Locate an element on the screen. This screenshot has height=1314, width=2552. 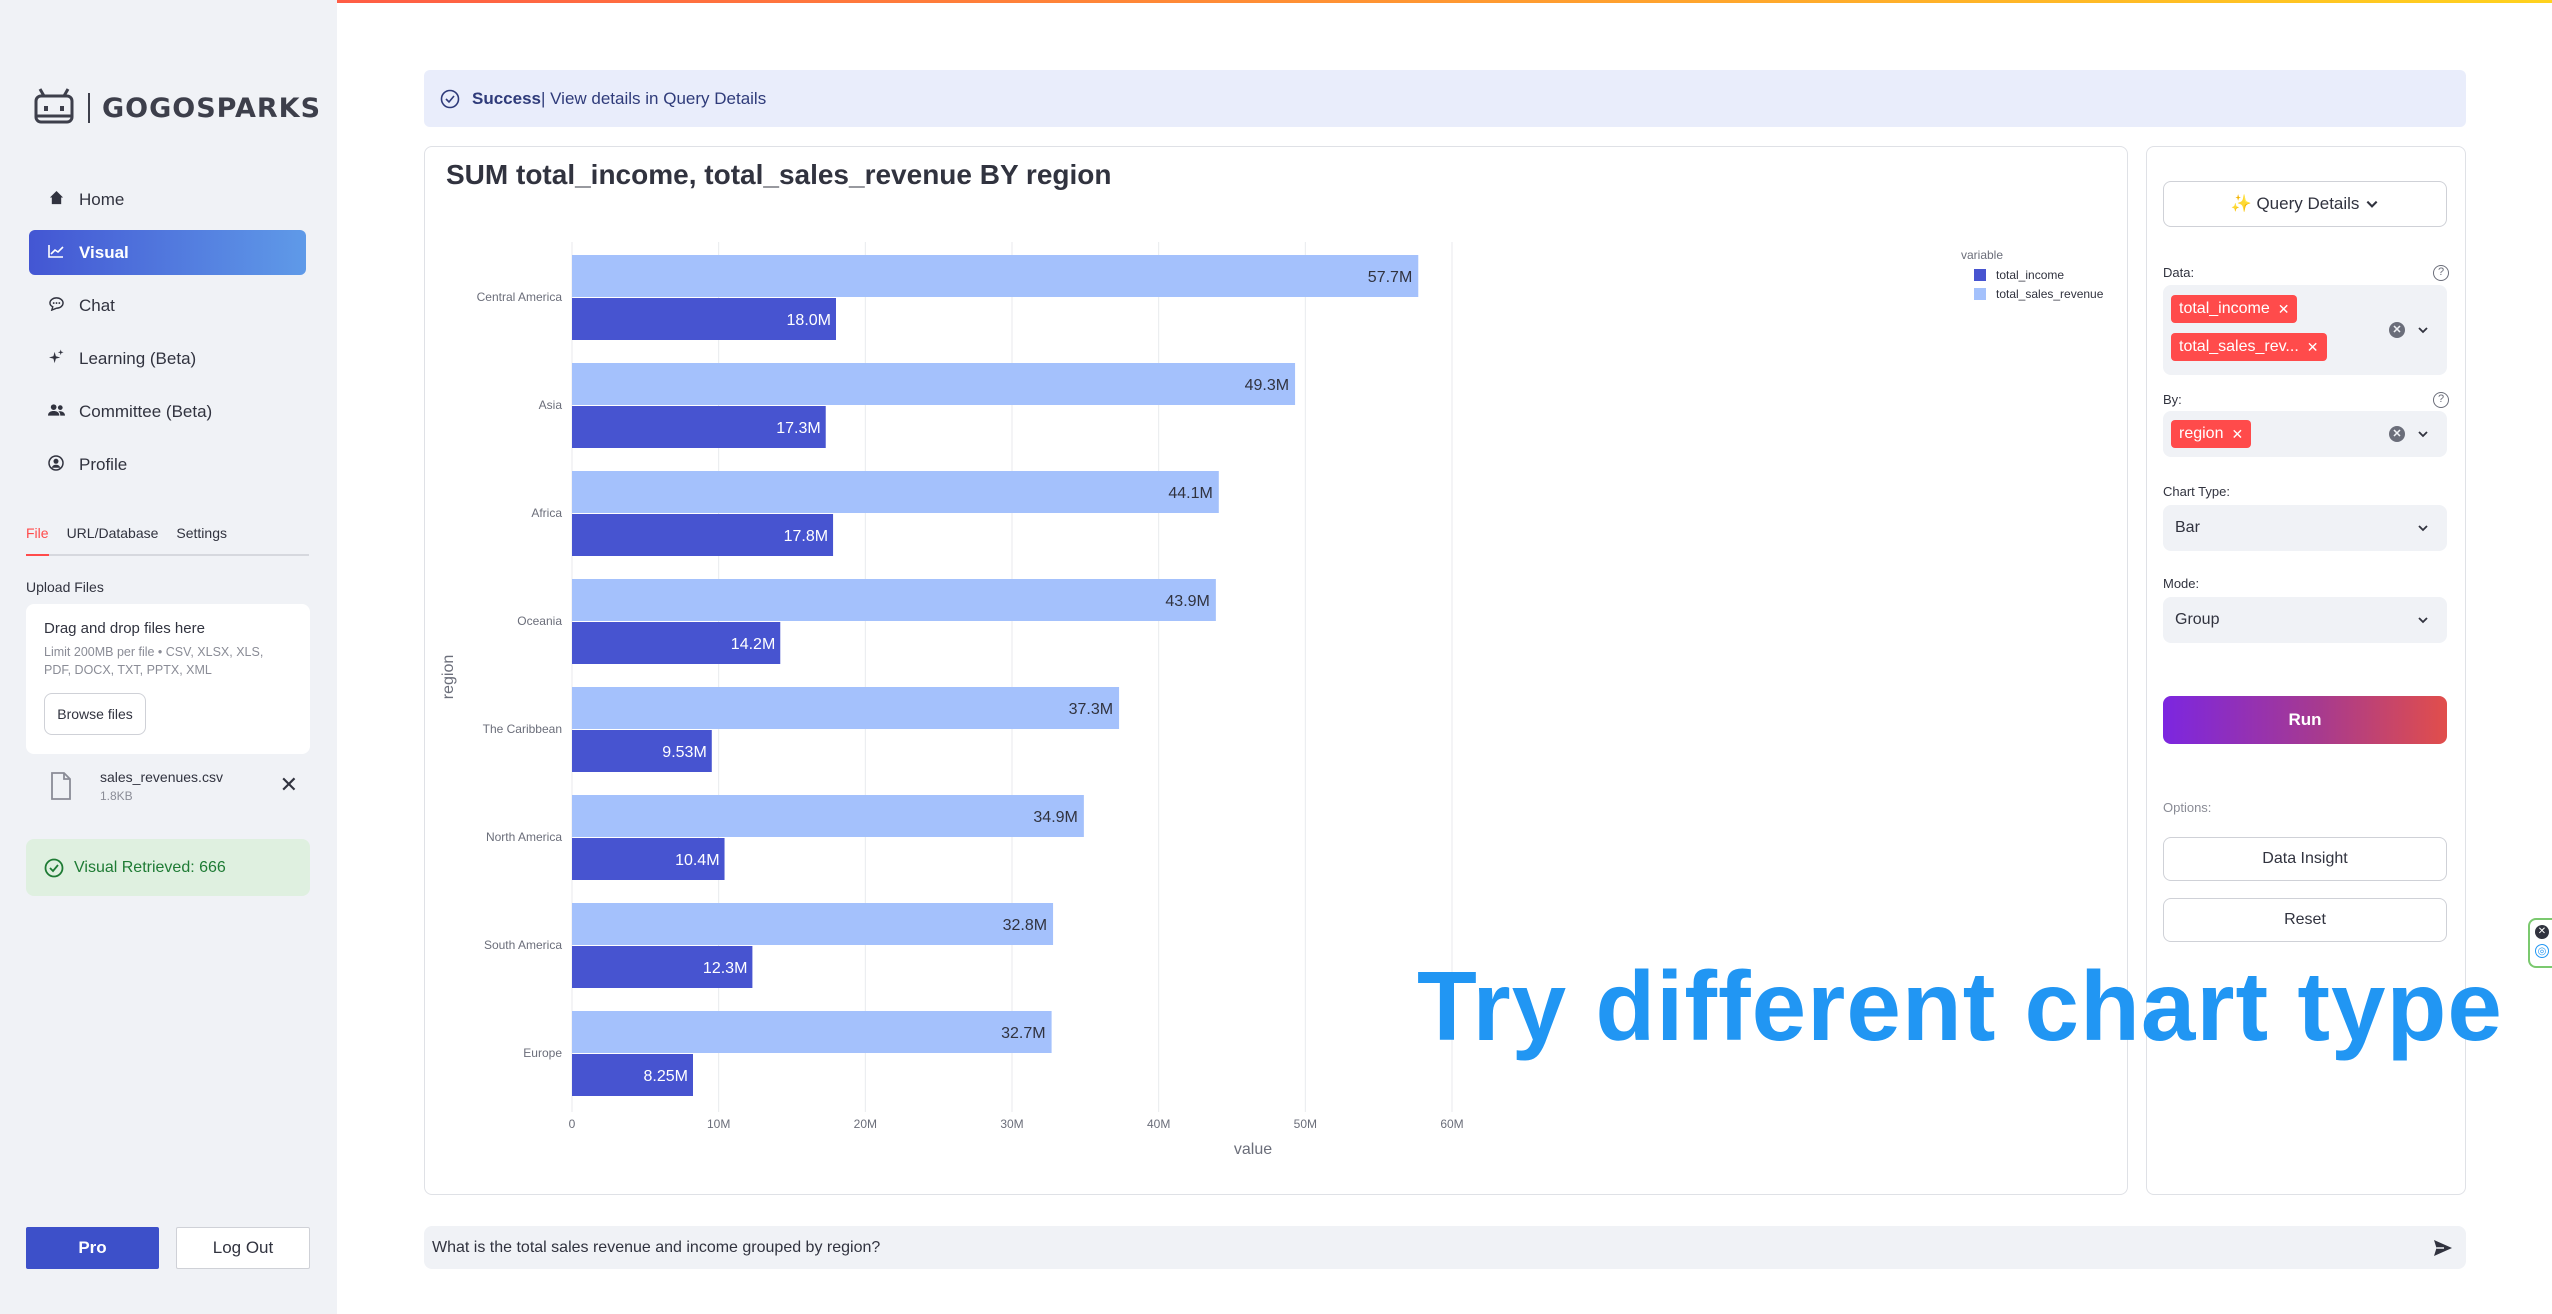
tab-url-database: URL/Database is located at coordinates (112, 533).